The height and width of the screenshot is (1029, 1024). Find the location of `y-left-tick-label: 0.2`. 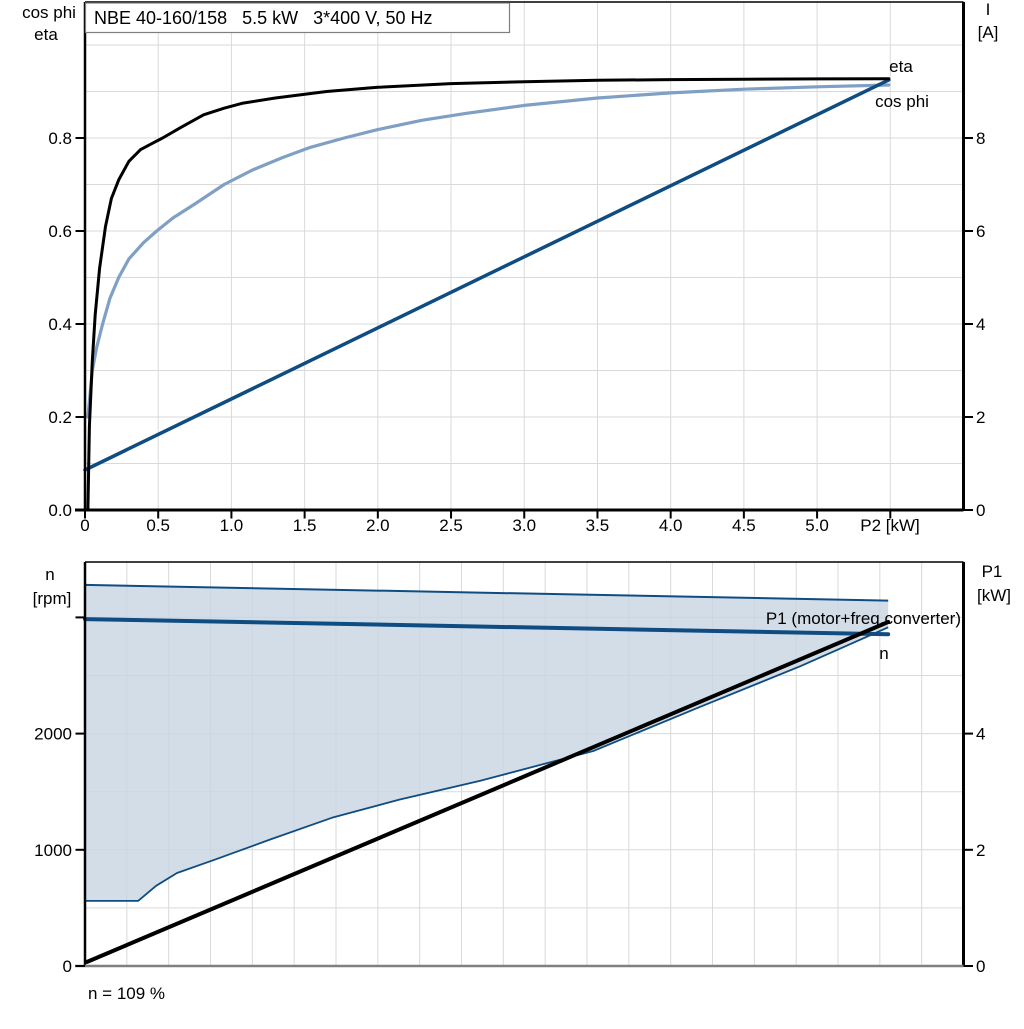

y-left-tick-label: 0.2 is located at coordinates (60, 417).